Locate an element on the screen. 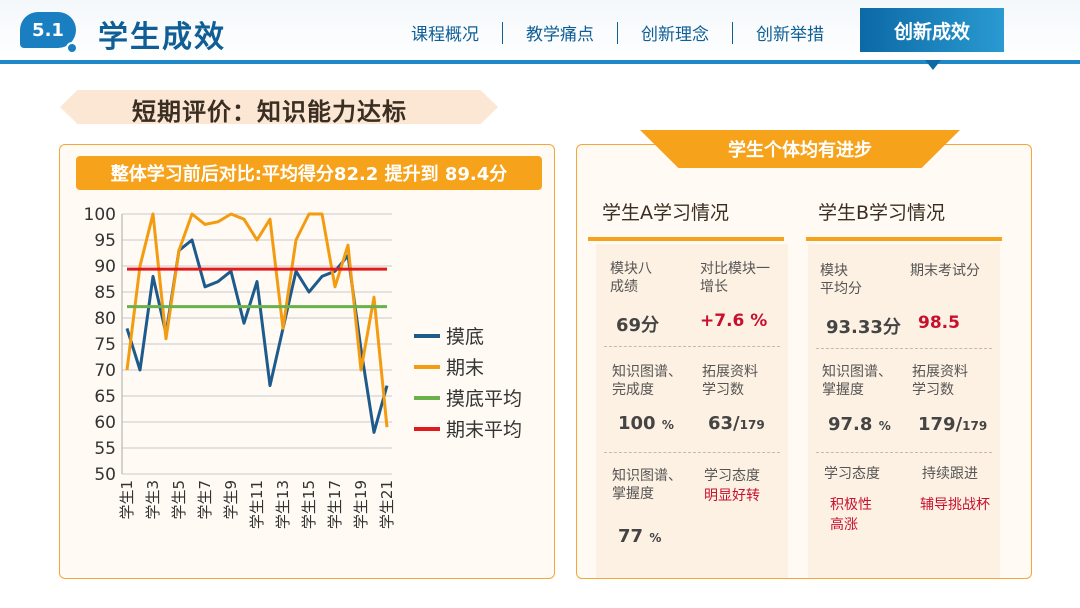 The image size is (1080, 608). value: 93.33分 is located at coordinates (863, 327).